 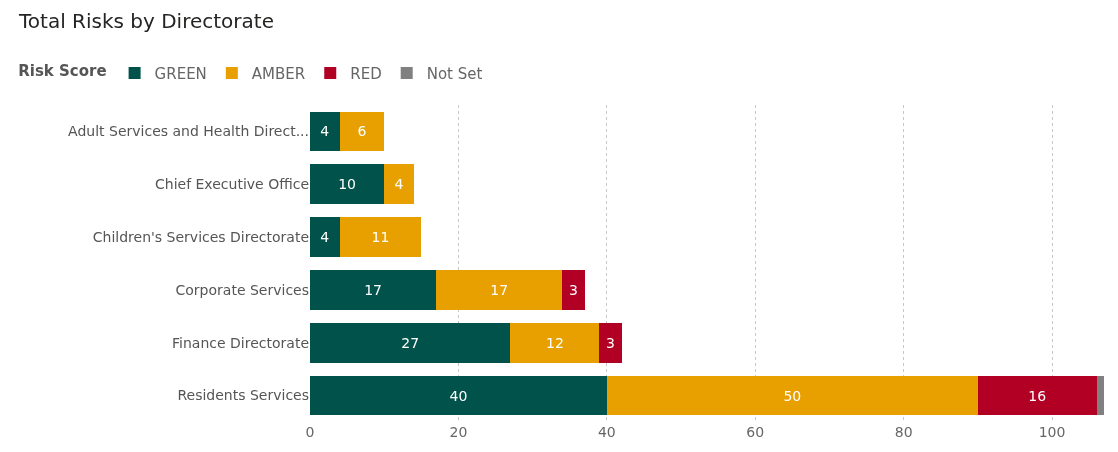 I want to click on x-tick-label: 40, so click(x=606, y=432).